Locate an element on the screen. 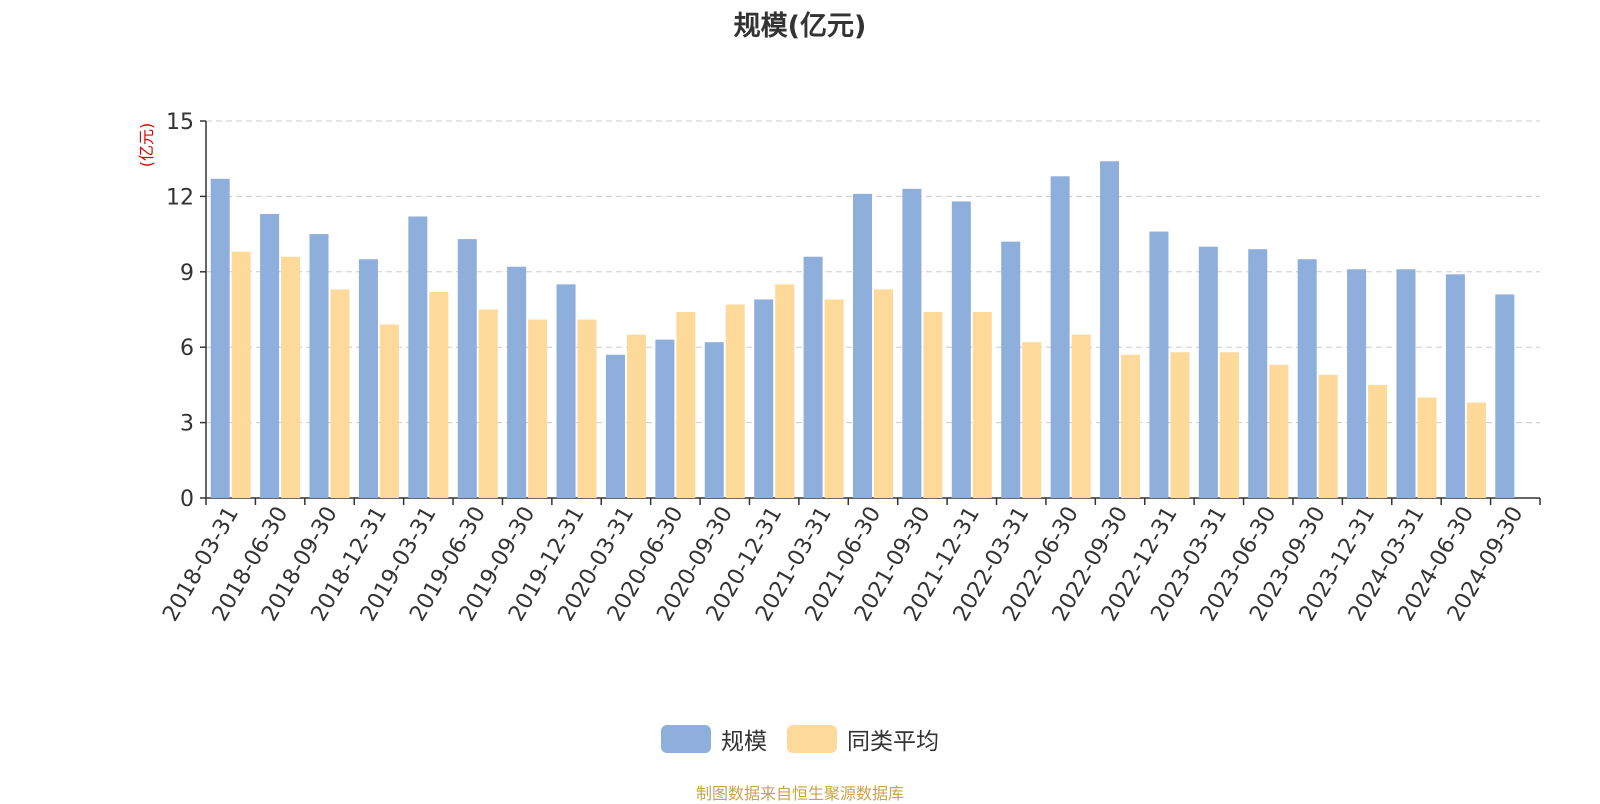 The width and height of the screenshot is (1600, 804). legend-label-scale: 规模 is located at coordinates (744, 742).